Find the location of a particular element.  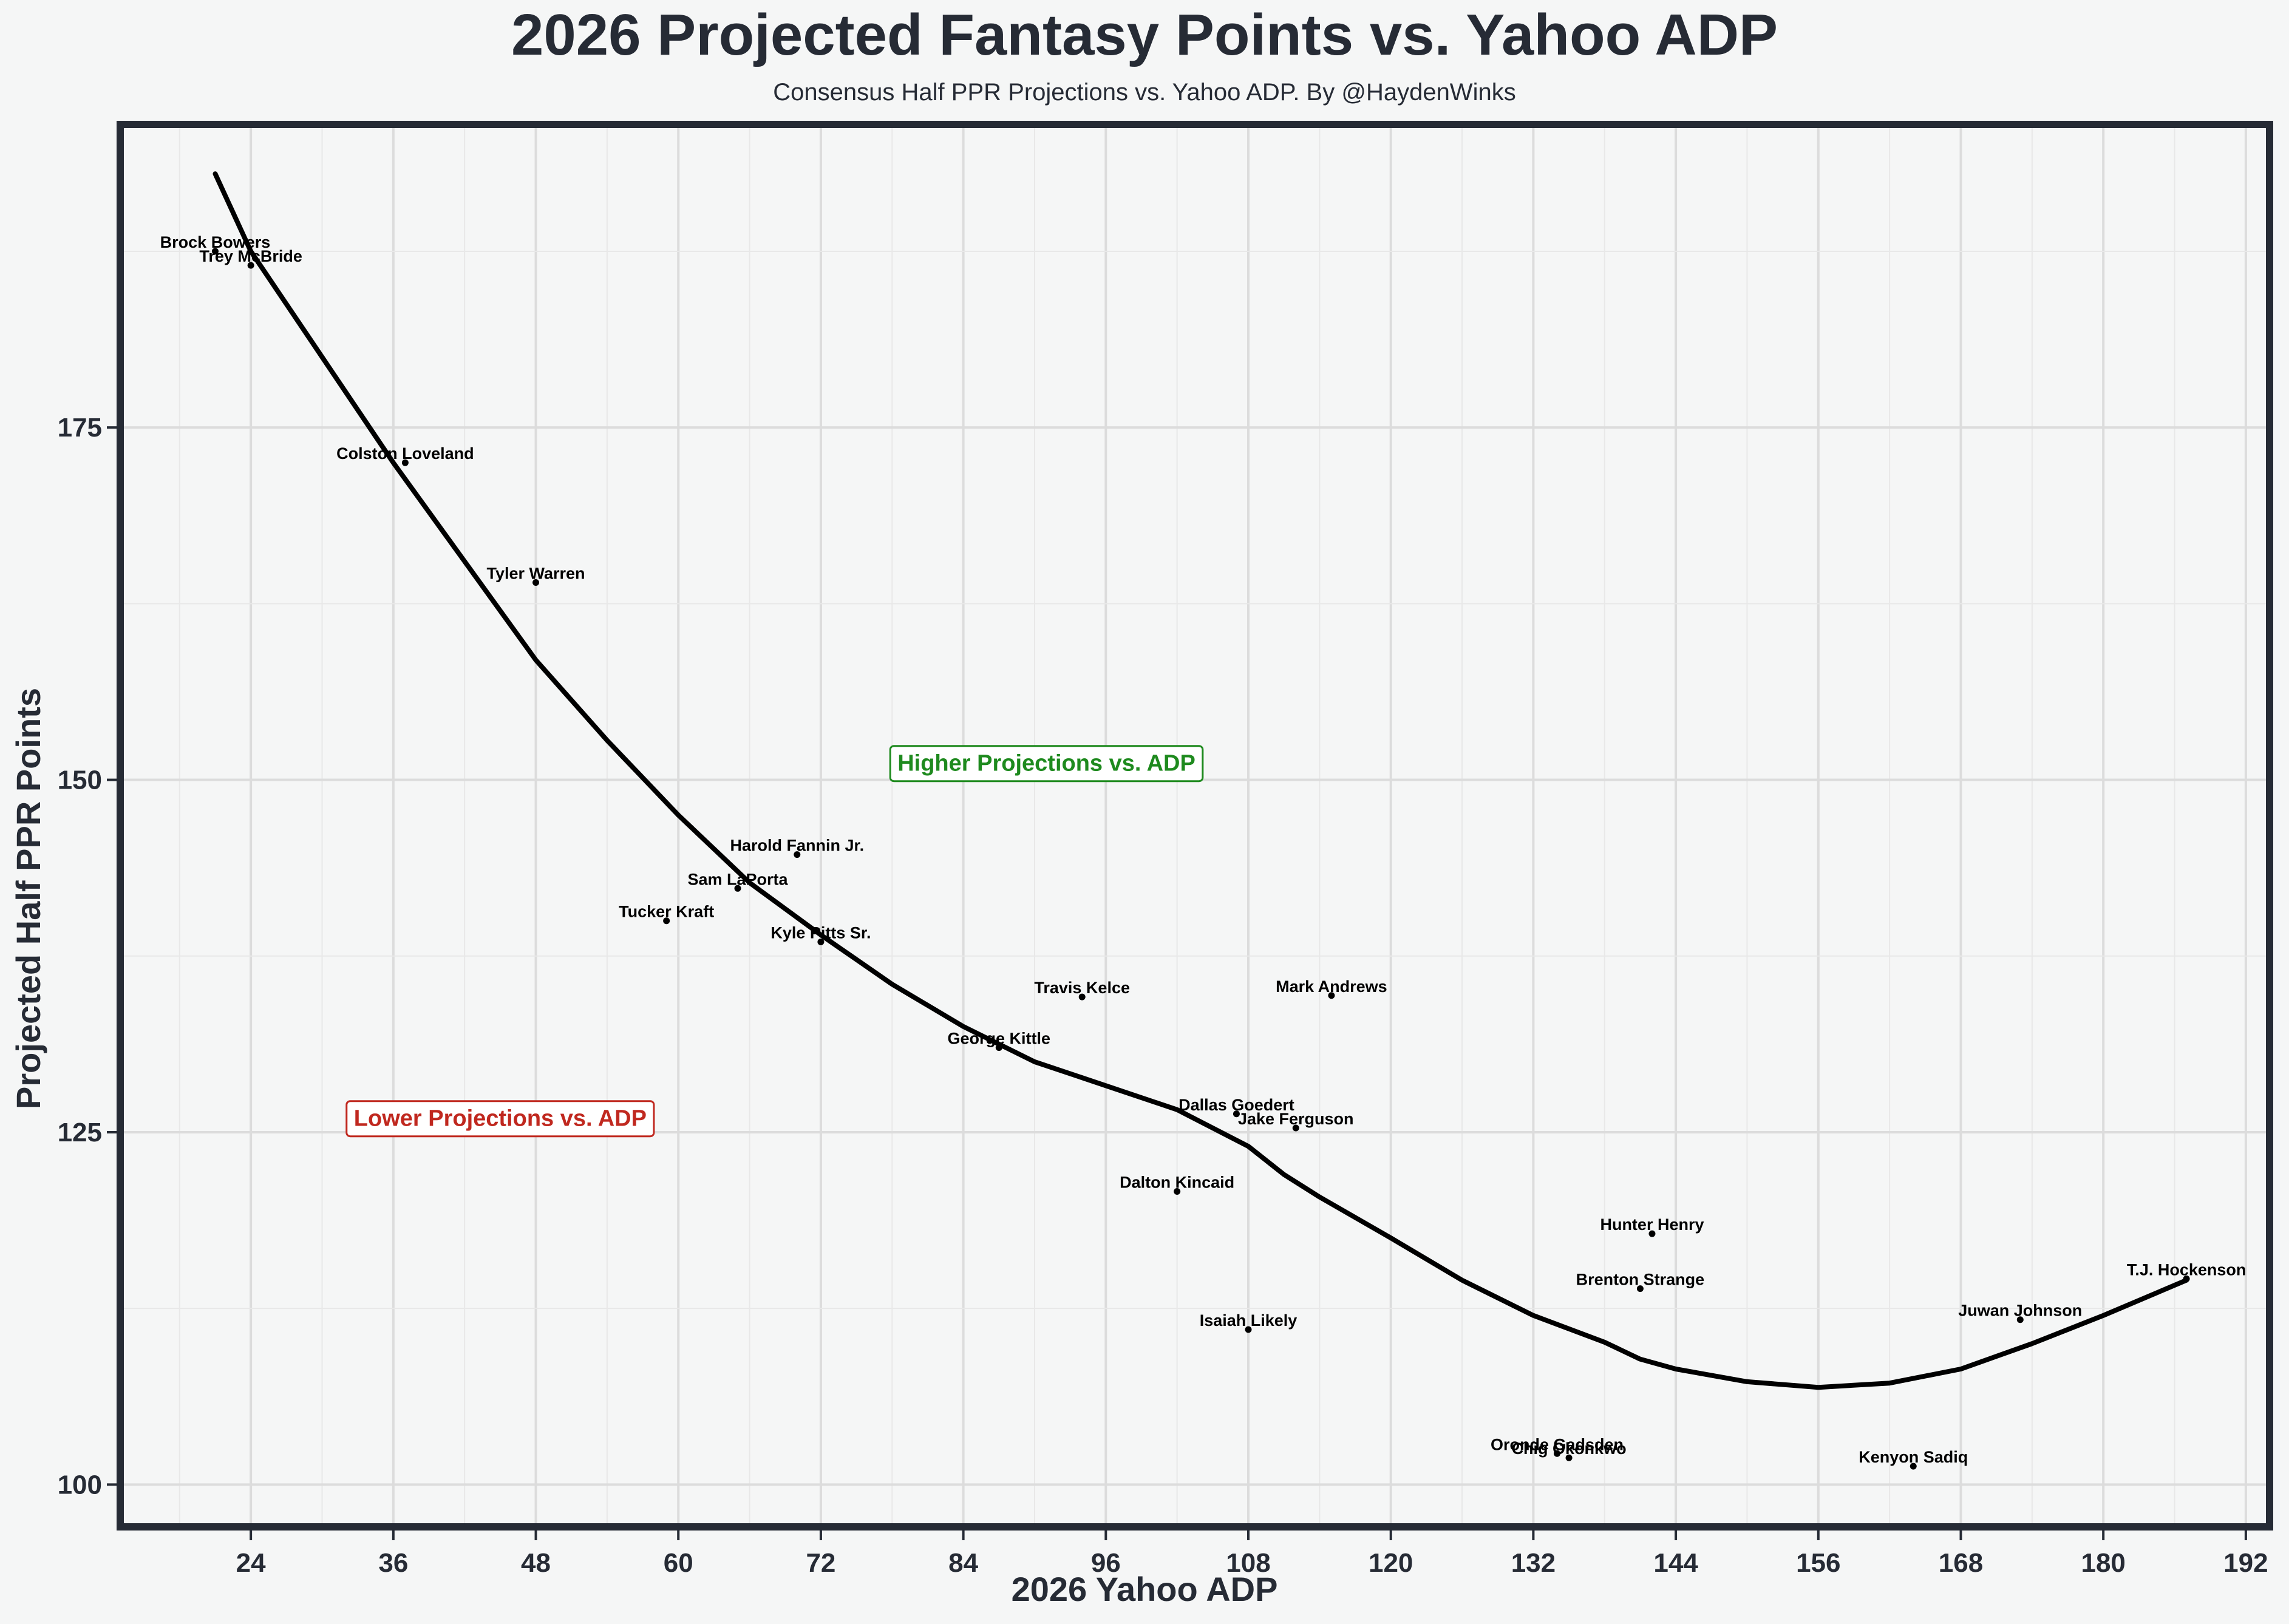

point-label: Juwan Johnson is located at coordinates (2020, 1311).